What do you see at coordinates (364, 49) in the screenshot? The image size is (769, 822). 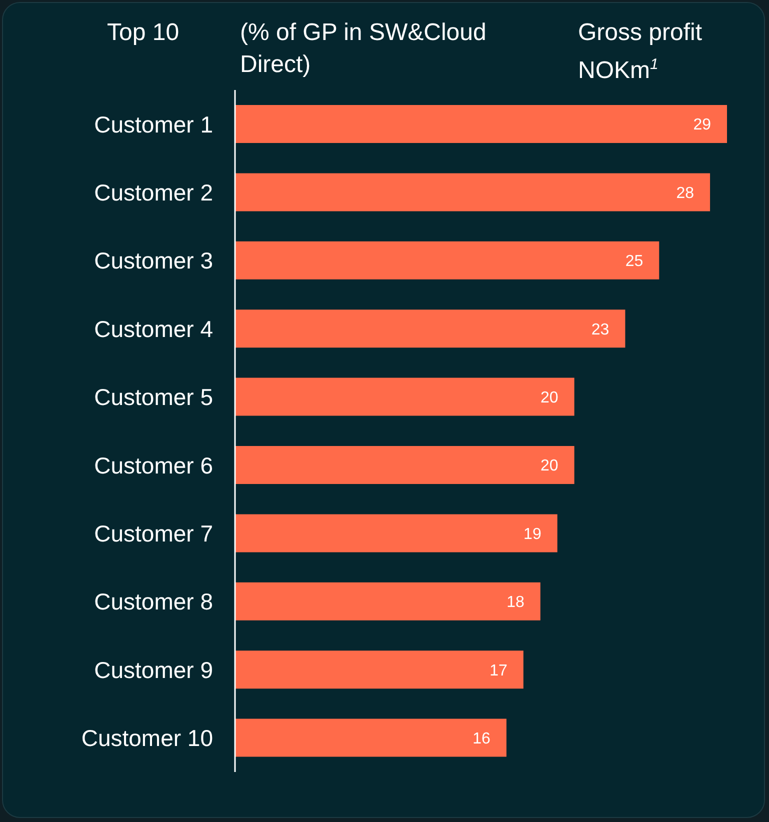 I see `chart-title: (% of GP in SW&Cloud Direct)` at bounding box center [364, 49].